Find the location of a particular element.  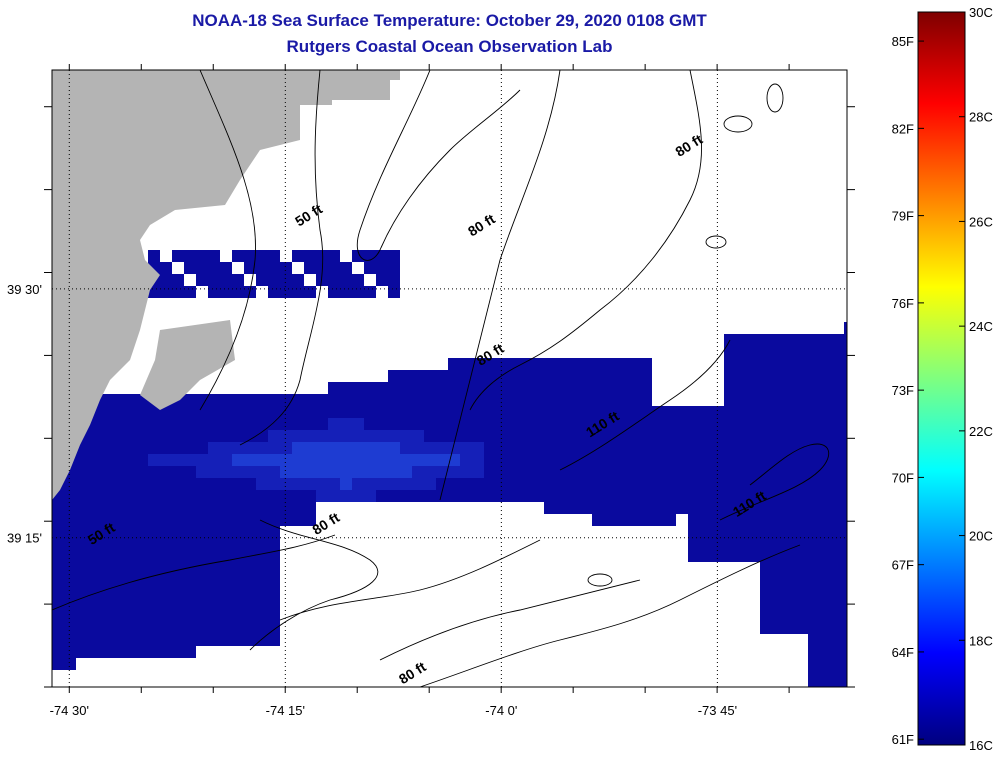

colorbar-celsius-label: 30C is located at coordinates (981, 12).